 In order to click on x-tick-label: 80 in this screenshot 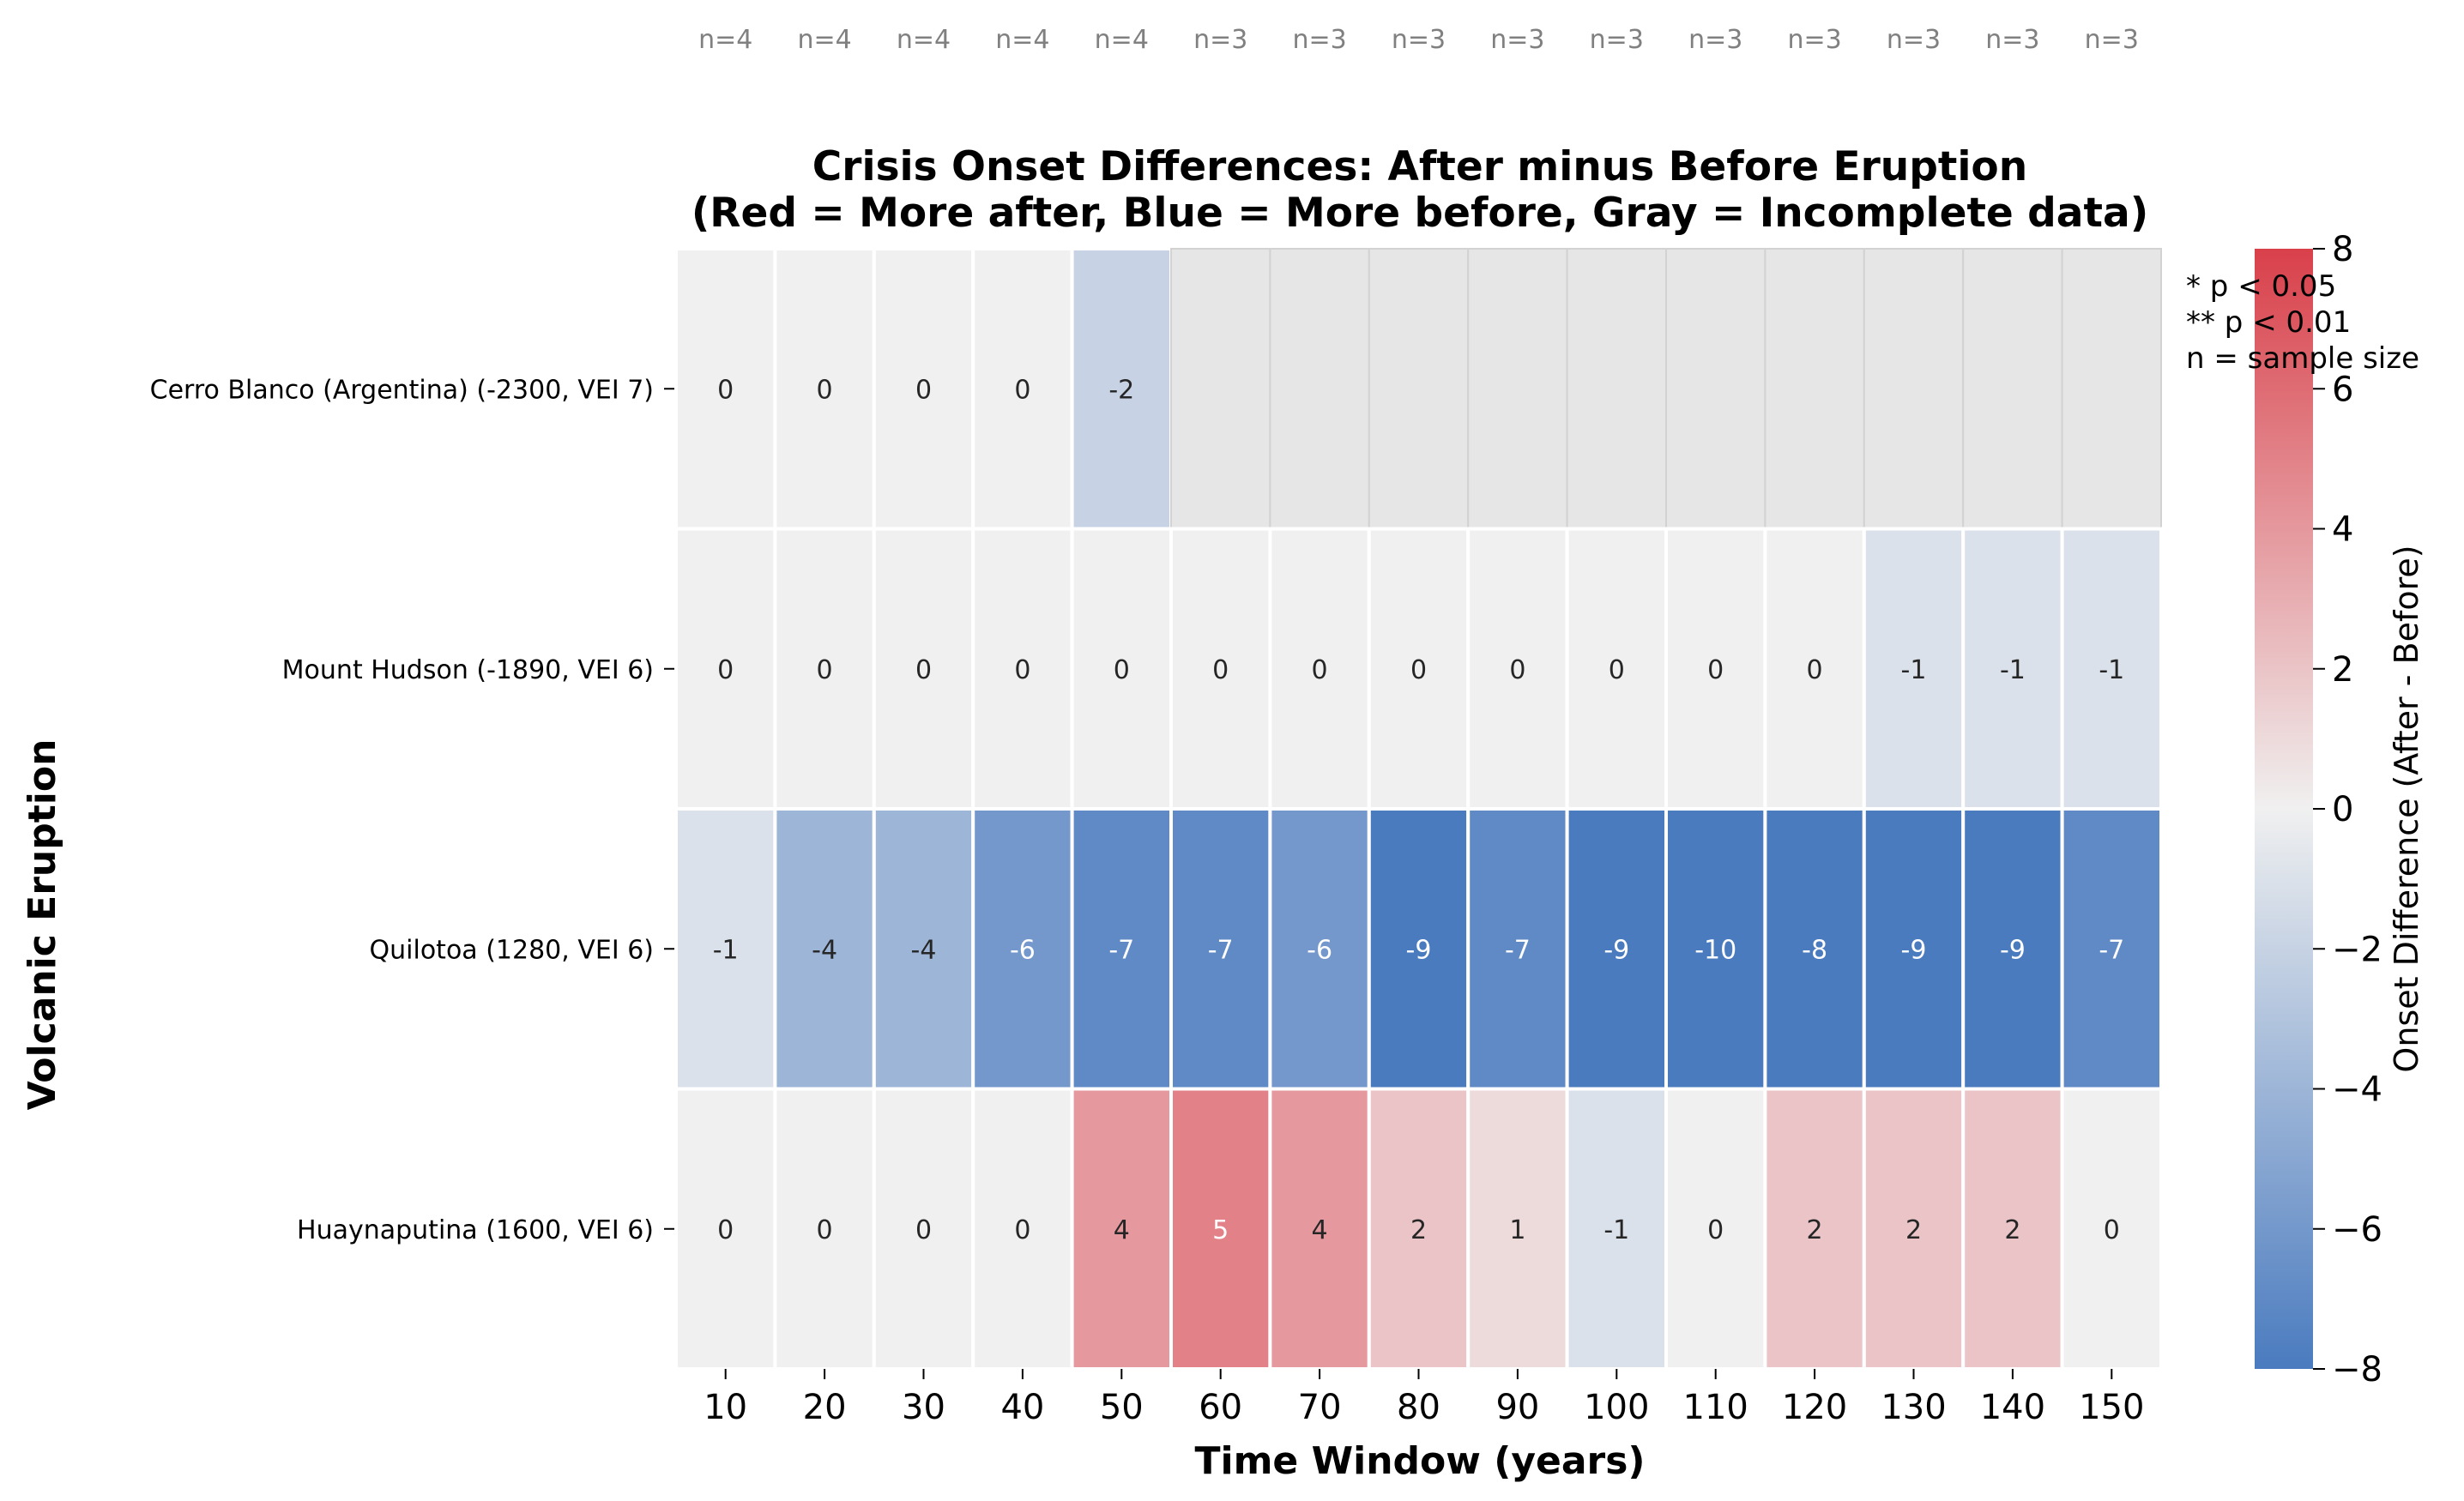, I will do `click(1418, 1407)`.